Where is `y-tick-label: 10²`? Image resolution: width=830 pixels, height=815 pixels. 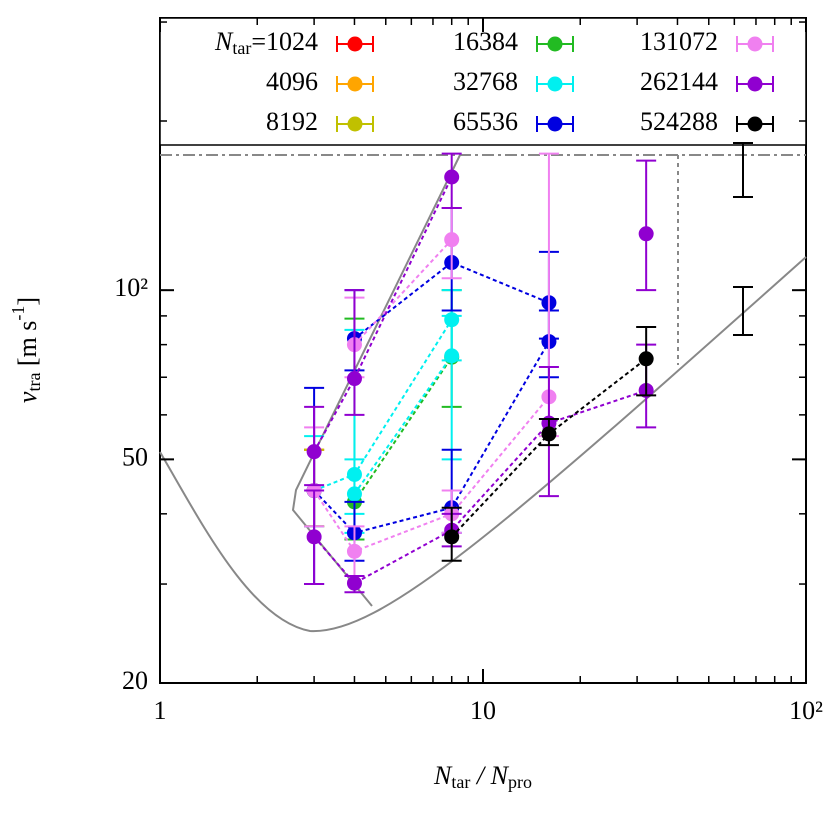
y-tick-label: 10² is located at coordinates (131, 287).